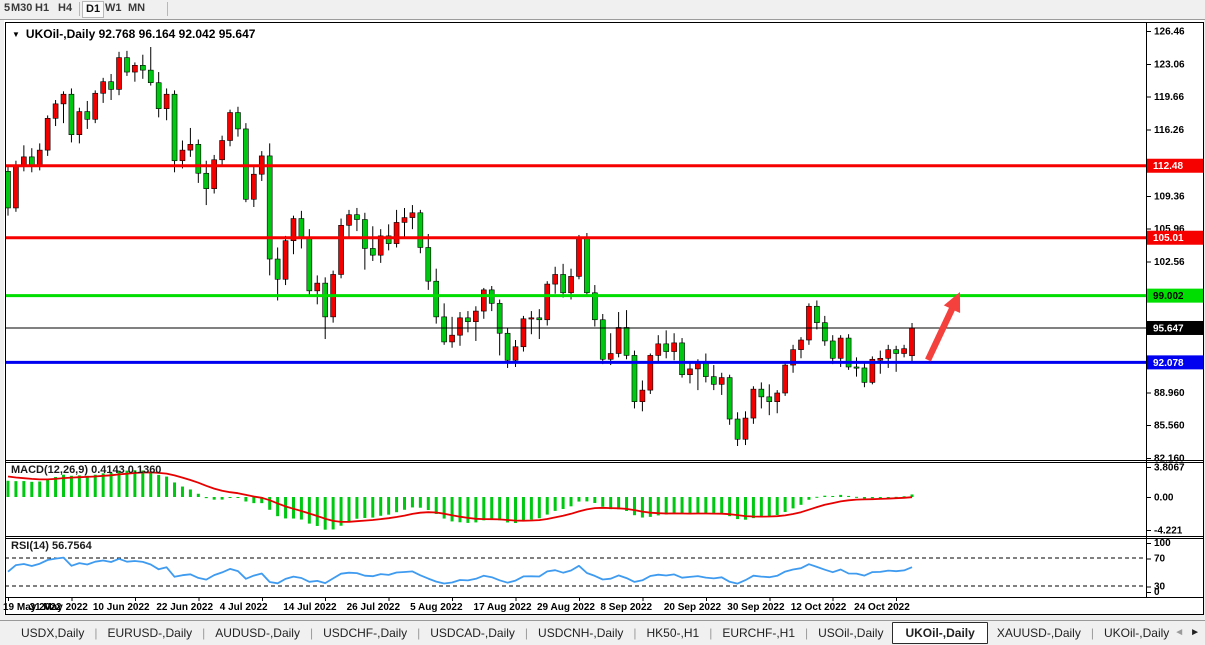  What do you see at coordinates (7, 8) in the screenshot?
I see `timeframe-button-5: 5` at bounding box center [7, 8].